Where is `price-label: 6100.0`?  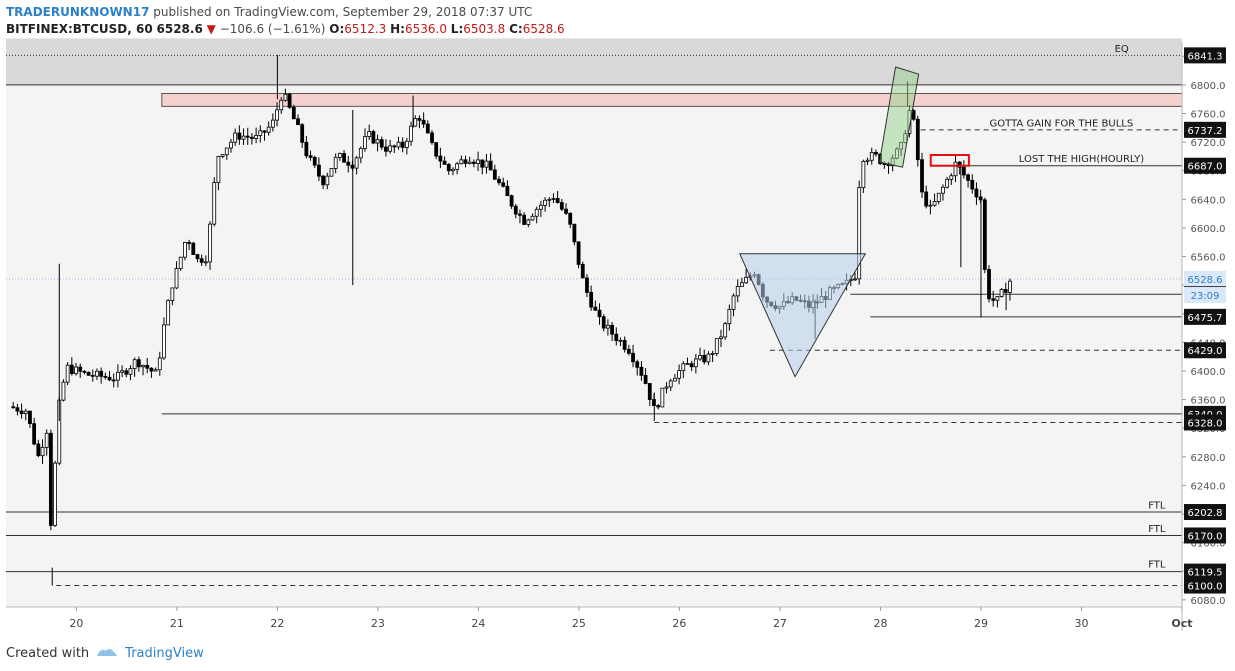
price-label: 6100.0 is located at coordinates (1205, 587).